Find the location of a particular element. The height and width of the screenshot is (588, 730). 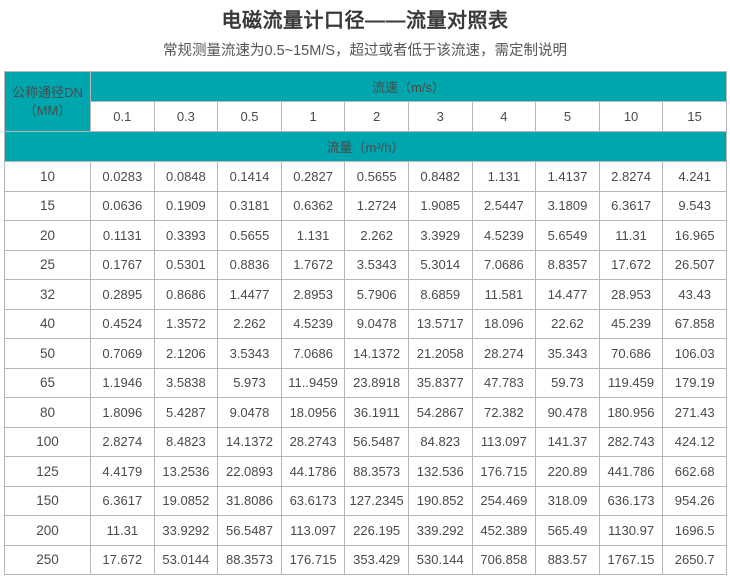

velocity-column-header: 4 is located at coordinates (504, 116).